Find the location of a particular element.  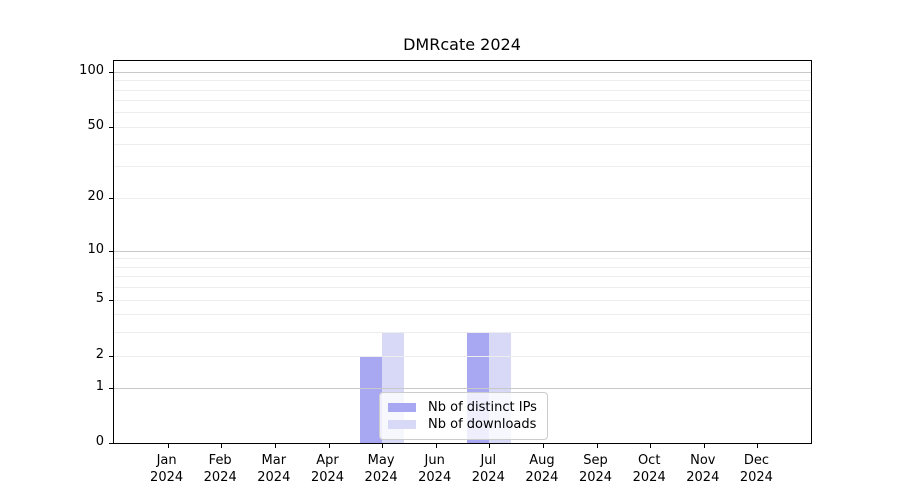

legend-swatch-distinct-ips is located at coordinates (402, 407).